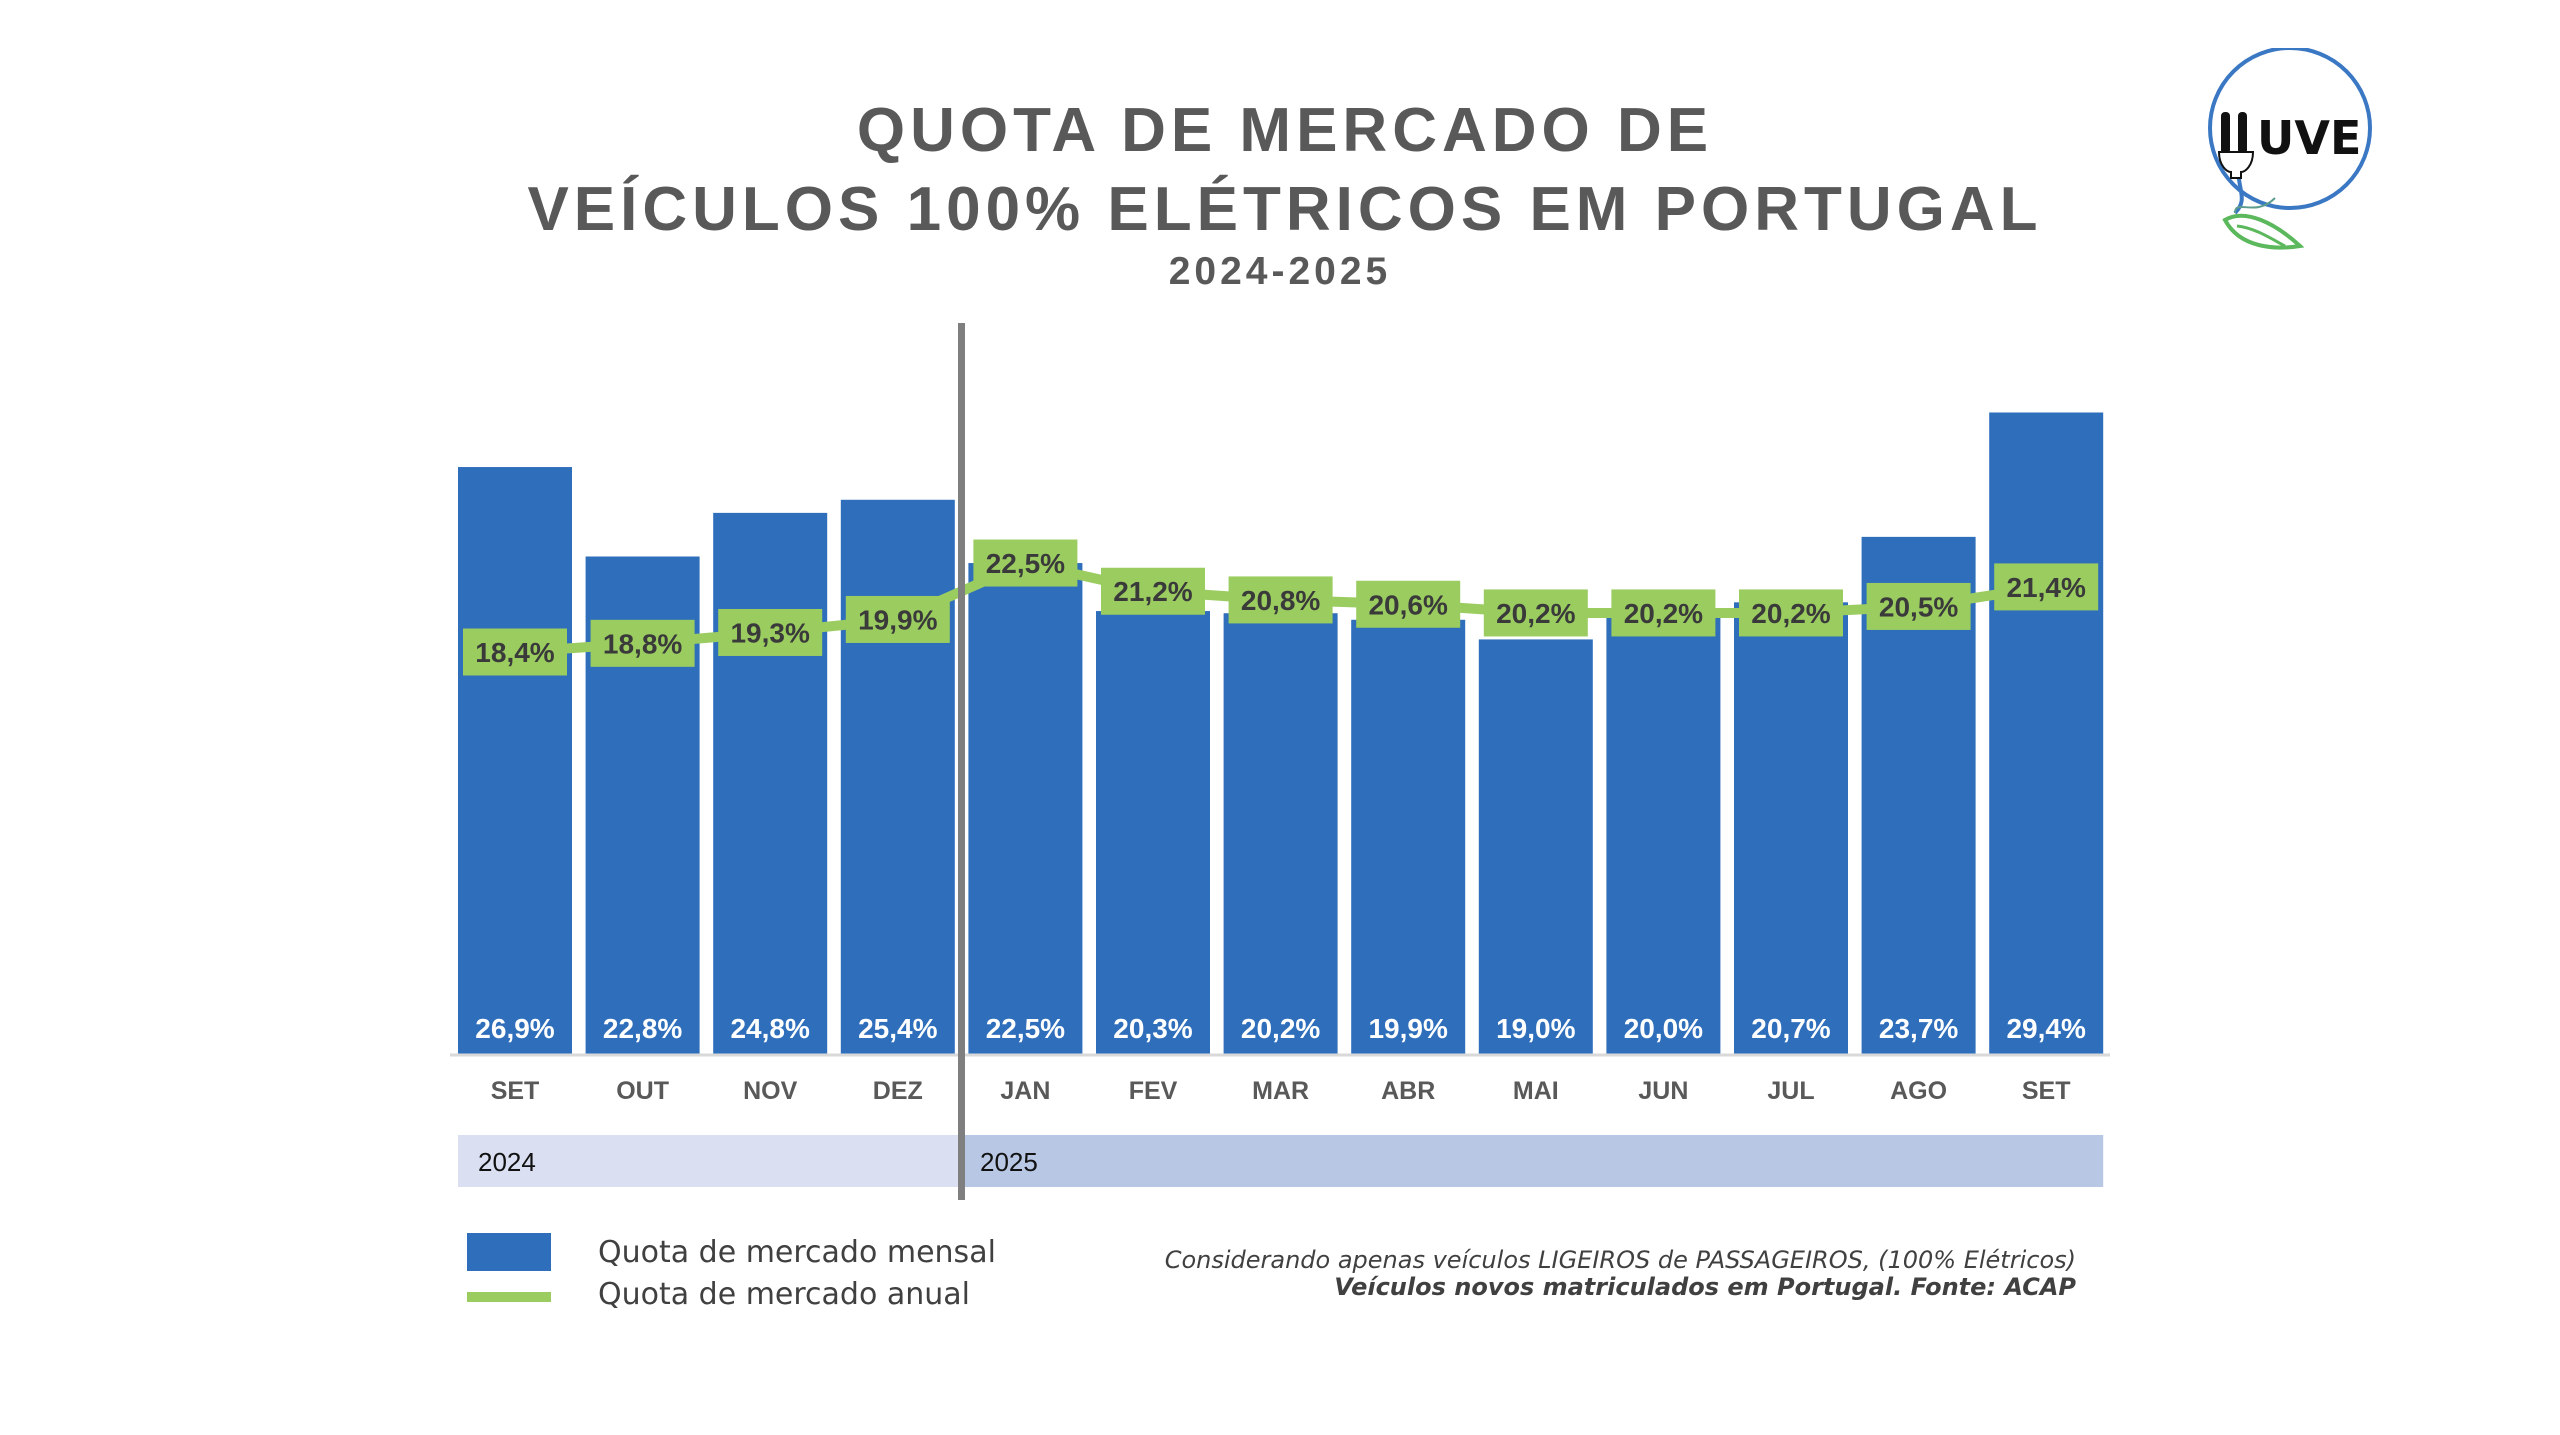  What do you see at coordinates (1790, 1091) in the screenshot?
I see `x-tick-label: JUL` at bounding box center [1790, 1091].